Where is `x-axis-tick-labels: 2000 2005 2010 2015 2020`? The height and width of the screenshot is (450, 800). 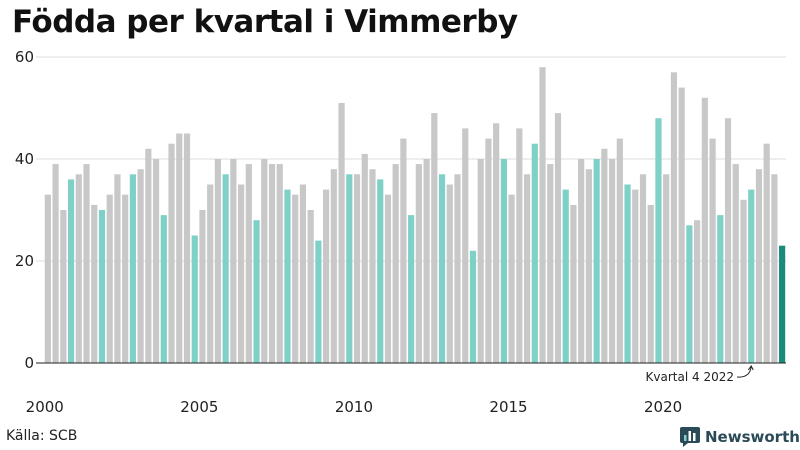 x-axis-tick-labels: 2000 2005 2010 2015 2020 is located at coordinates (354, 407).